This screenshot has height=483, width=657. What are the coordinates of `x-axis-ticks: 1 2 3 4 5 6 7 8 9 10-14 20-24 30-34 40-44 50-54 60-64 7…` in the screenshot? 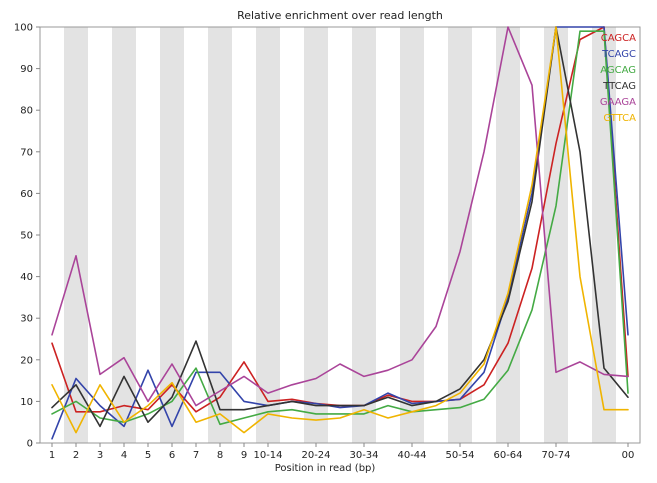 It's located at (342, 452).